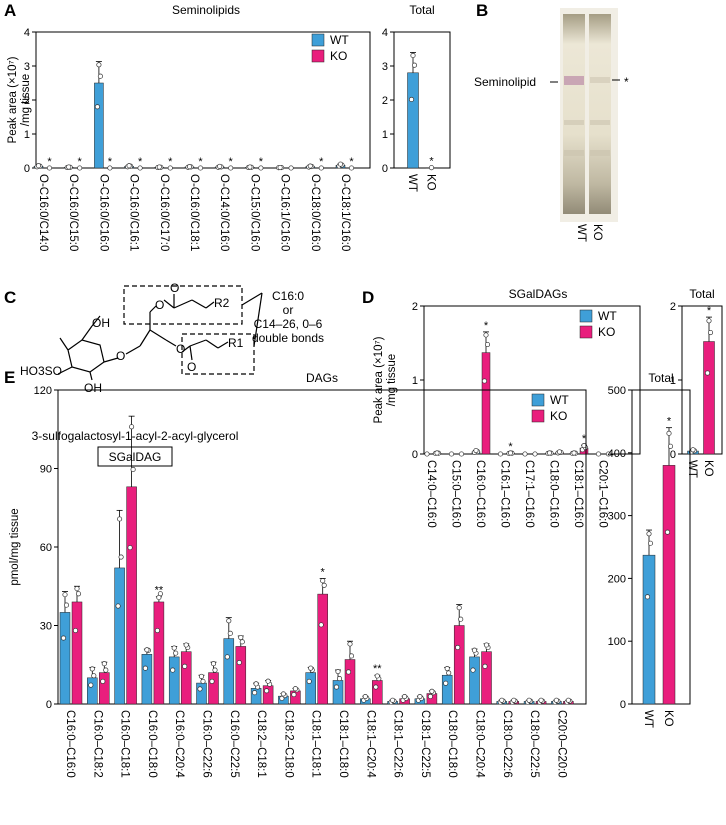  I want to click on y-axis-label: Peak area (×10⁷), so click(13, 99).